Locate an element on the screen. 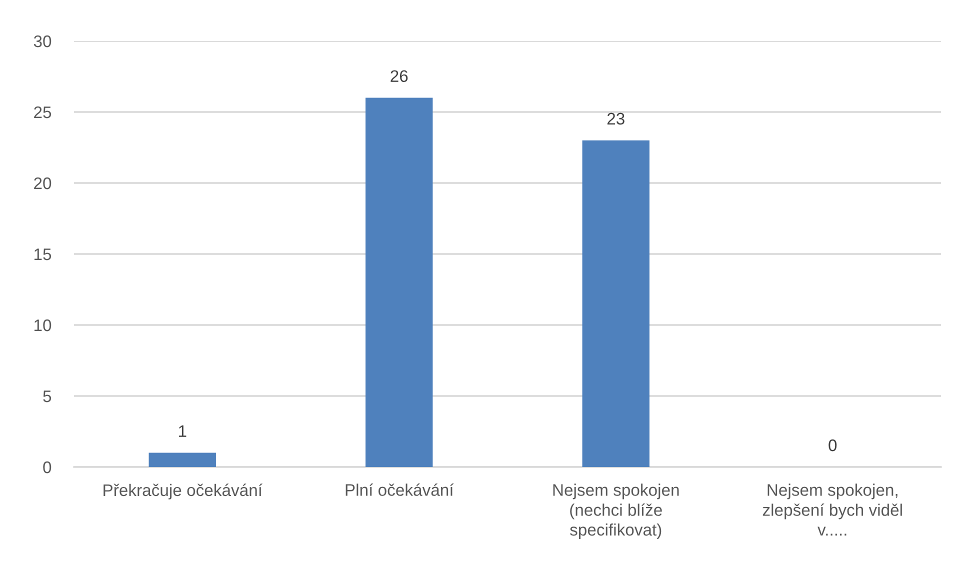 The height and width of the screenshot is (580, 957). y-tick-label: 5 is located at coordinates (47, 396).